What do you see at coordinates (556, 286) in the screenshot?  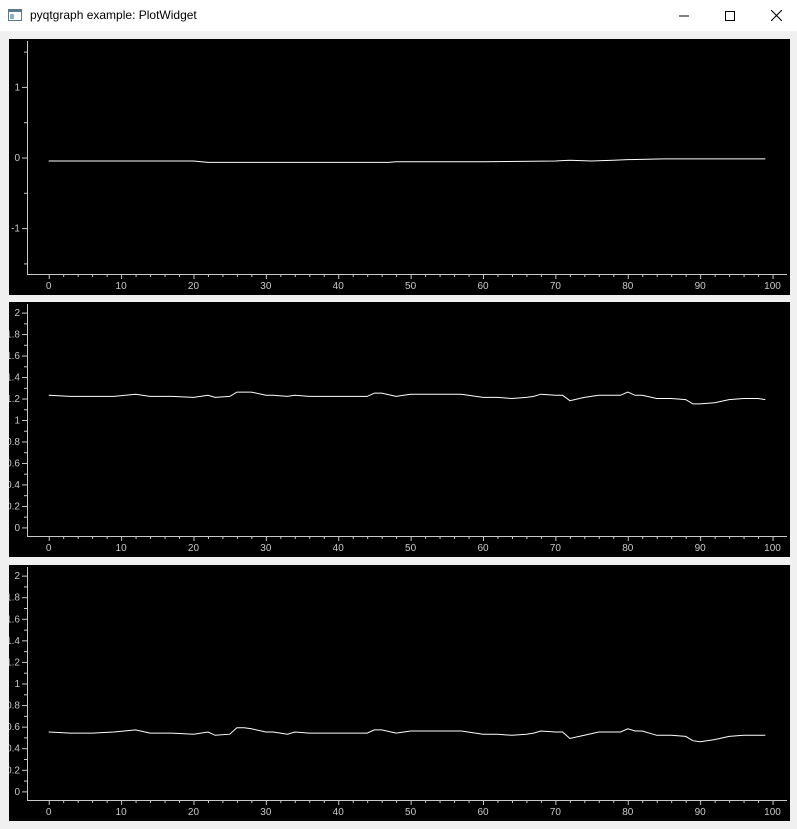 I see `x-tick-label-1: 70` at bounding box center [556, 286].